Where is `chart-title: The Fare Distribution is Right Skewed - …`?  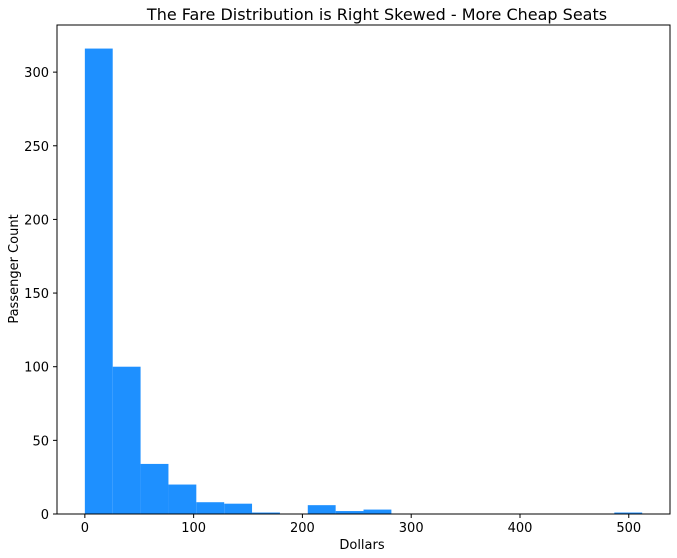 chart-title: The Fare Distribution is Right Skewed - … is located at coordinates (376, 14).